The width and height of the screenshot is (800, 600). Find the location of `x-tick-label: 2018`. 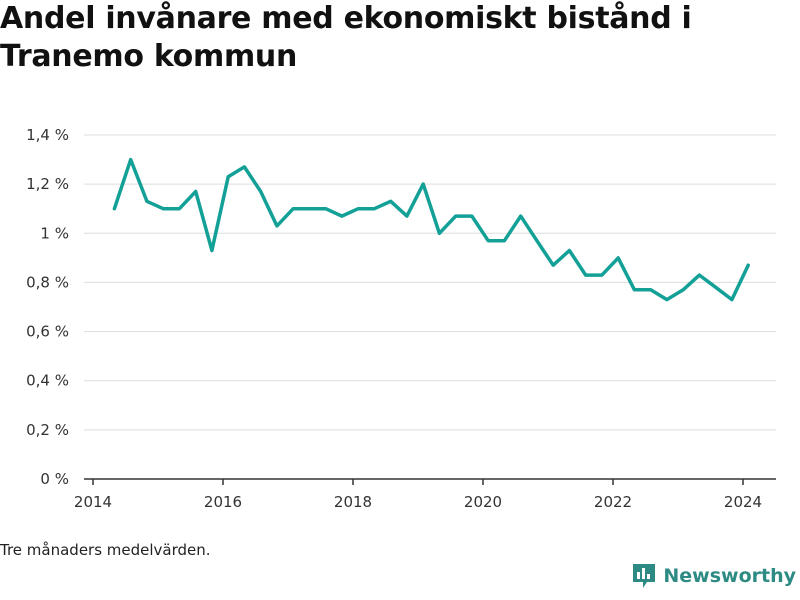

x-tick-label: 2018 is located at coordinates (353, 502).